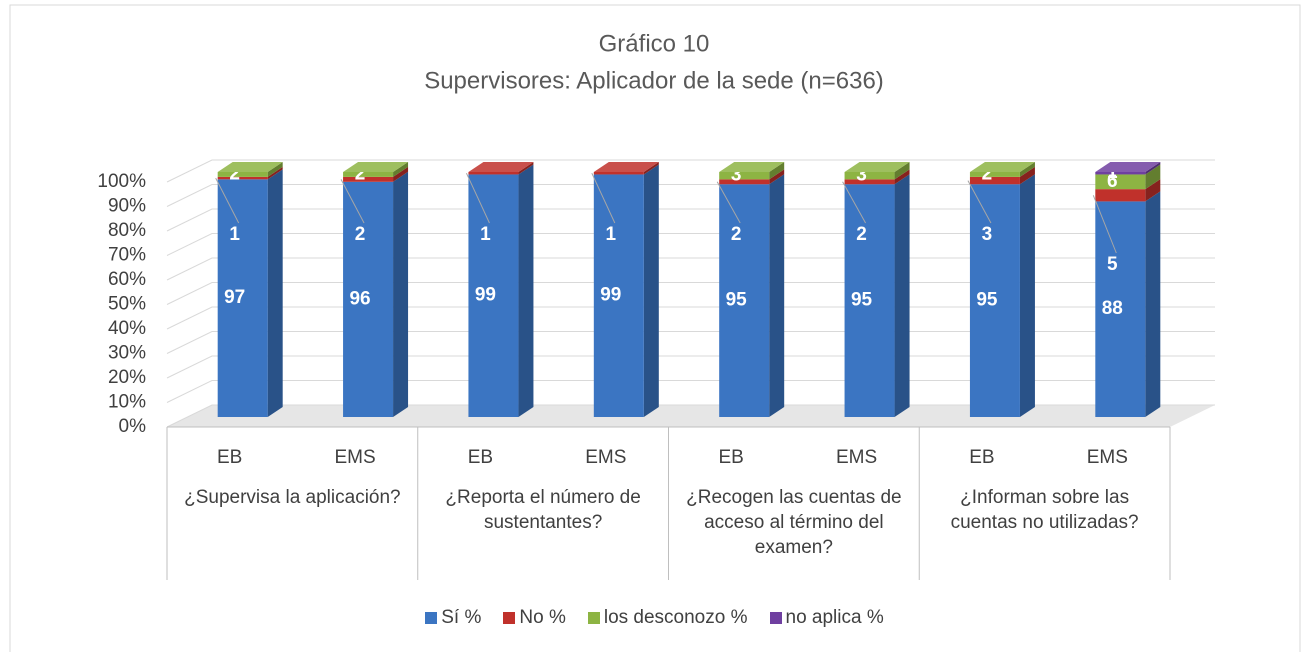 The height and width of the screenshot is (652, 1309). I want to click on legend-label: Sí %, so click(461, 617).